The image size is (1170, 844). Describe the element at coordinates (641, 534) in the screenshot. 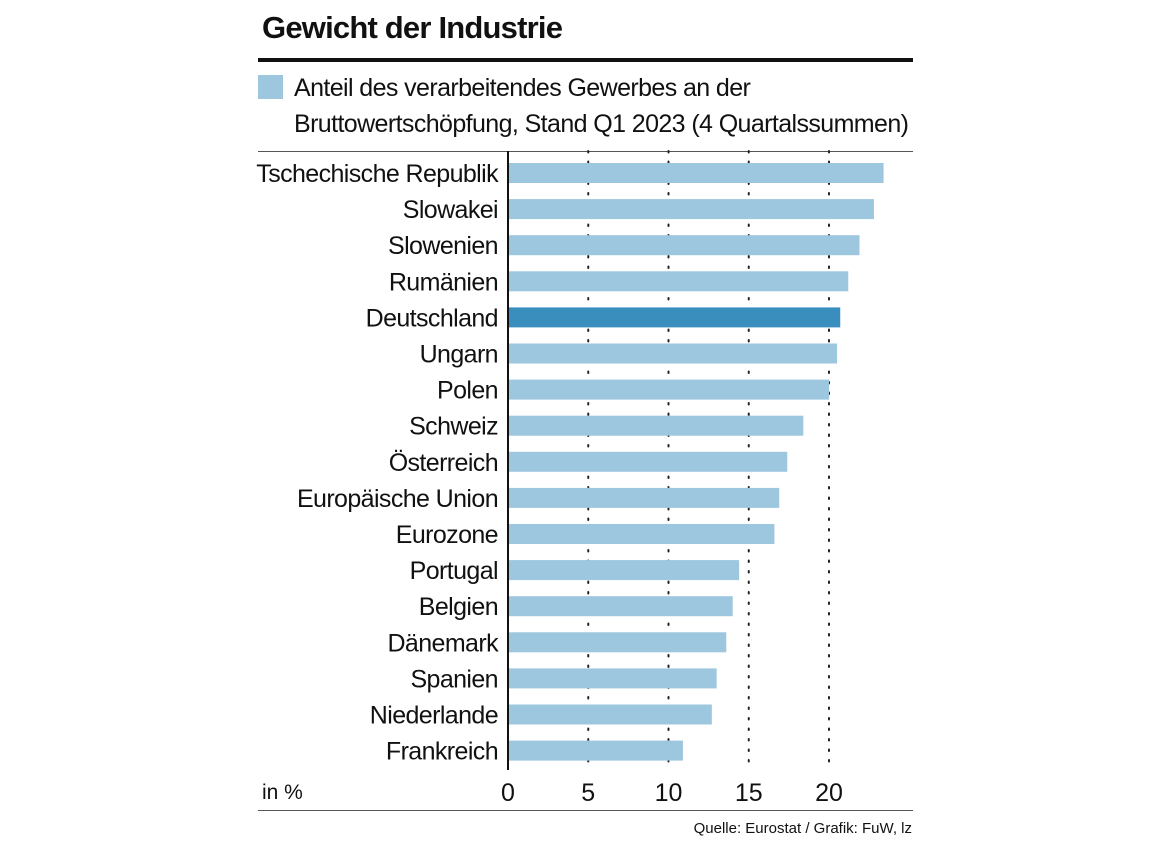

I see `bar-eurozone` at that location.